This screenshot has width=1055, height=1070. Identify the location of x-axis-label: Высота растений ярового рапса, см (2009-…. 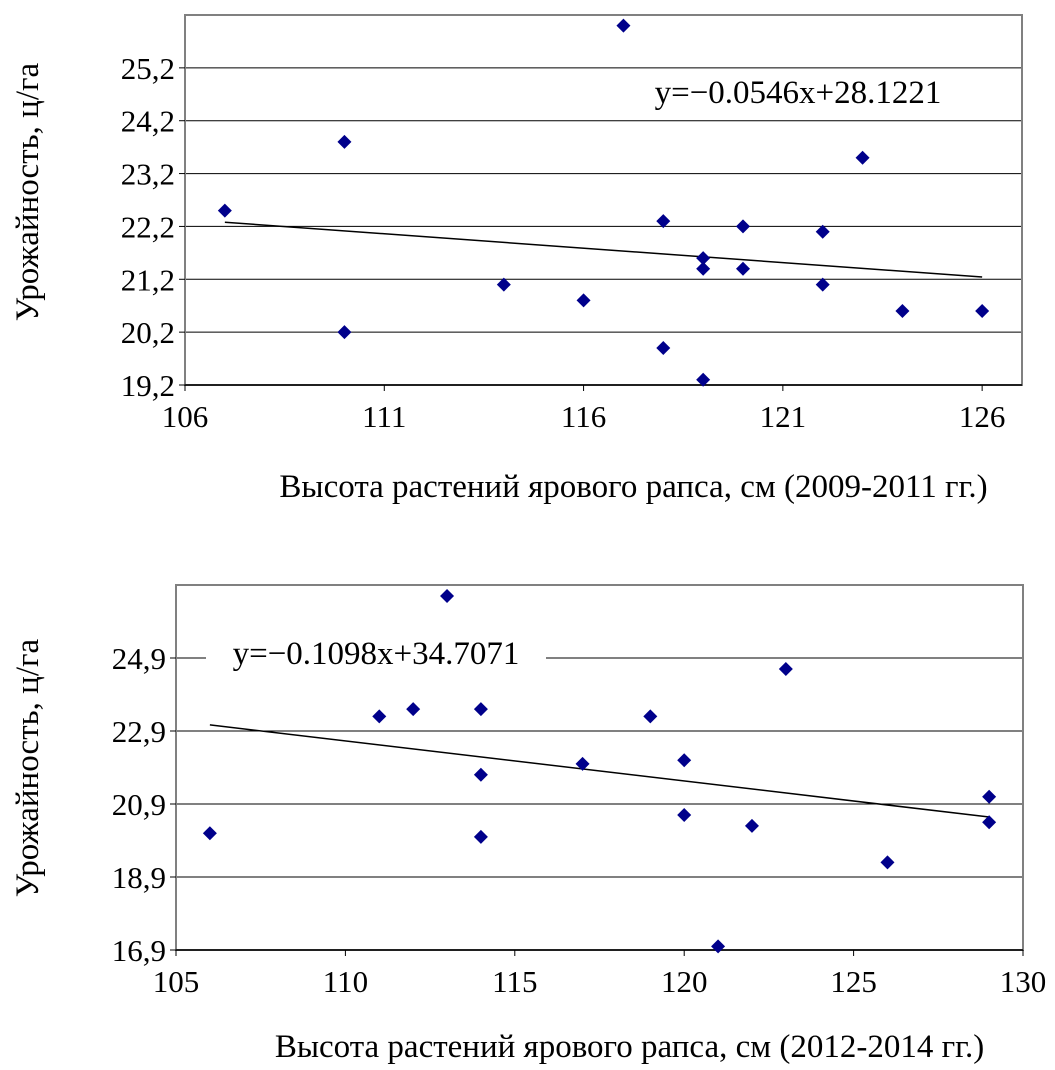
(633, 487).